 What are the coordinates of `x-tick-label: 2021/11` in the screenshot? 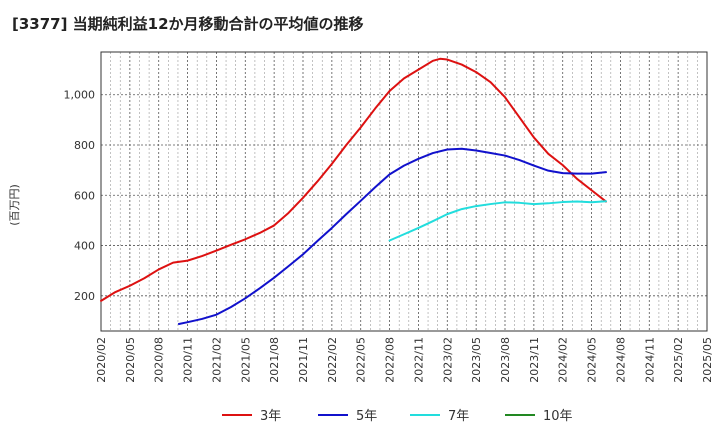 It's located at (303, 360).